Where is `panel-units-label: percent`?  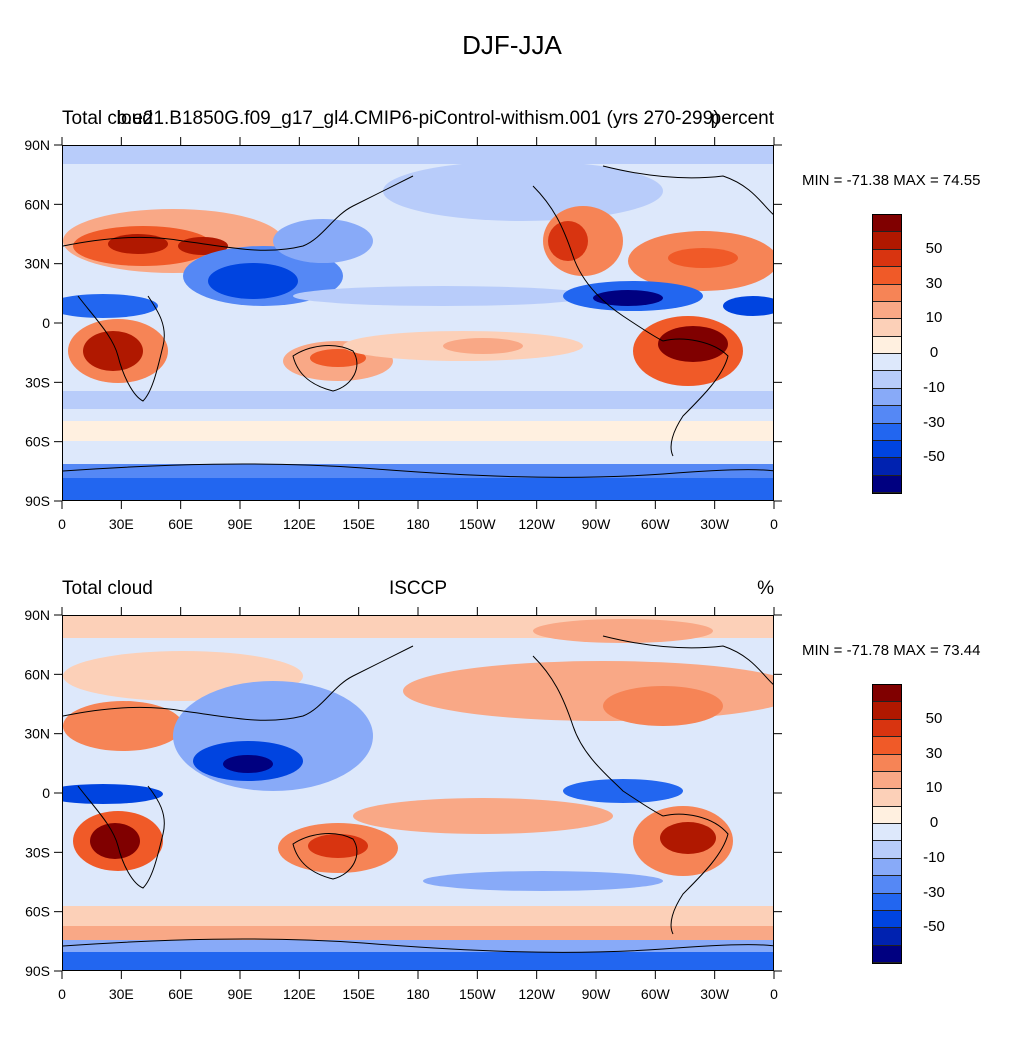 panel-units-label: percent is located at coordinates (742, 118).